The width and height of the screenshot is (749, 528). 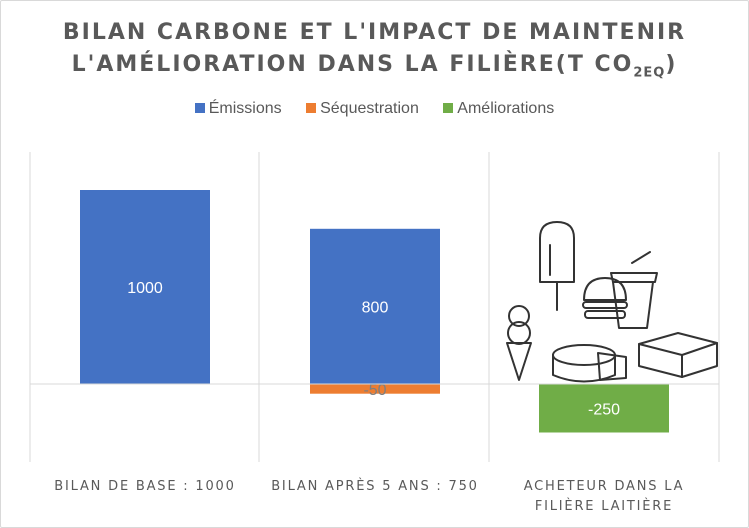 I want to click on legend-item-sequestration: Séquestration, so click(x=362, y=109).